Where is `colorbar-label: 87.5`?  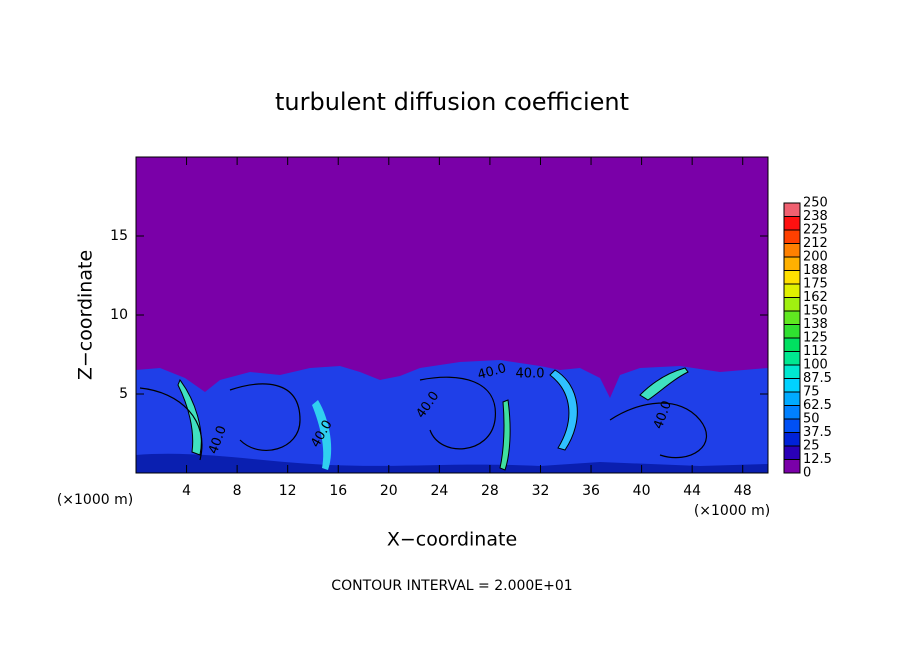 colorbar-label: 87.5 is located at coordinates (817, 378).